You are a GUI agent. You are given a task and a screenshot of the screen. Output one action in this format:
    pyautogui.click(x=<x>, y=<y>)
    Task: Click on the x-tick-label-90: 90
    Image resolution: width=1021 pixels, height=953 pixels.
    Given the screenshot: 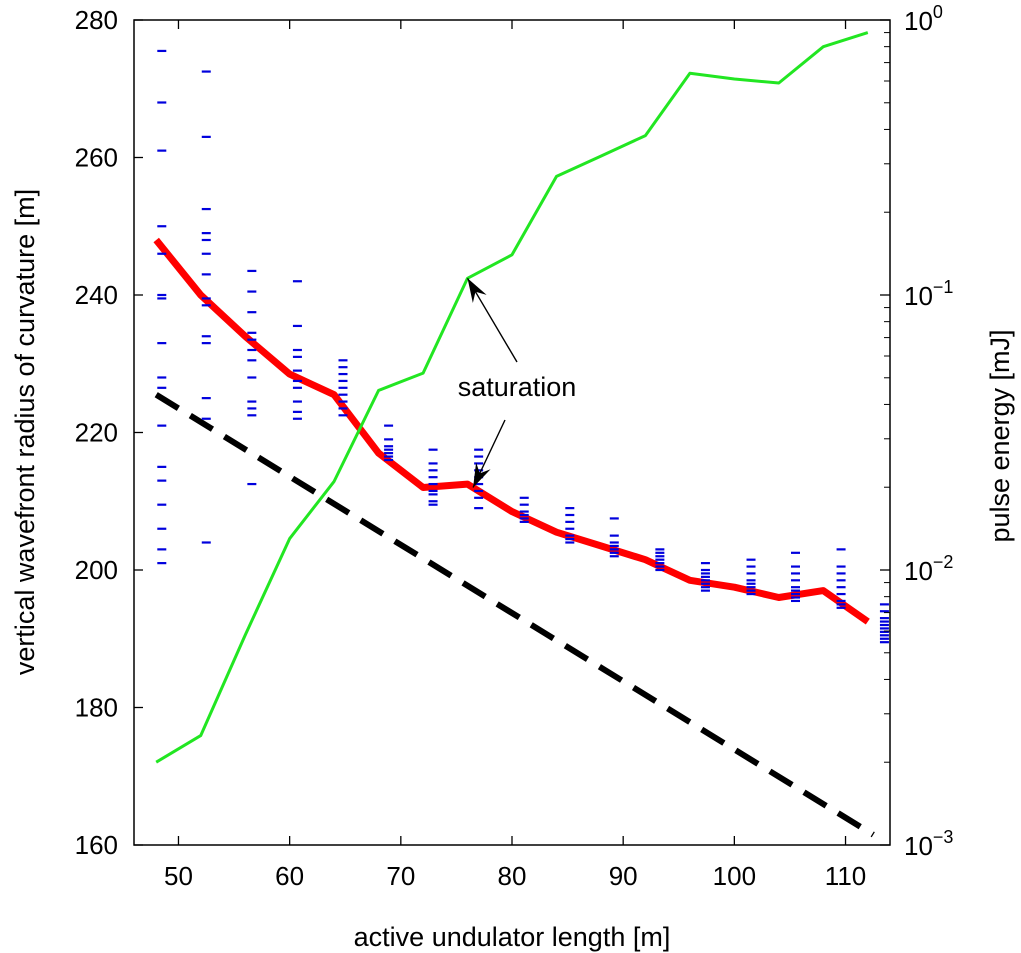 What is the action you would take?
    pyautogui.click(x=623, y=876)
    